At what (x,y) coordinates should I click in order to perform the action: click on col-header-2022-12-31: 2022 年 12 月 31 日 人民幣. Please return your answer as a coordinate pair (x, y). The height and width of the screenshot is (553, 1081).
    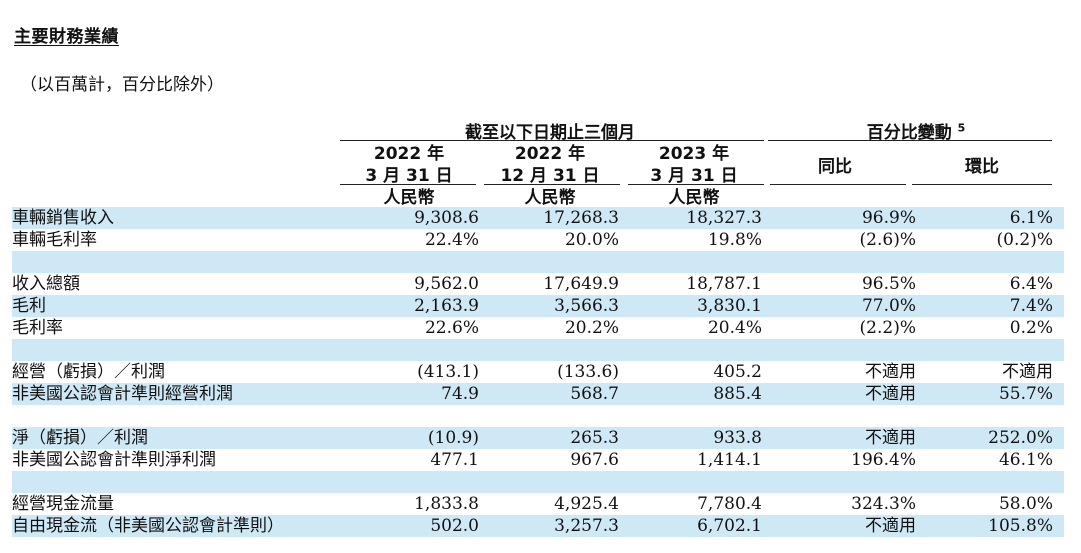
    Looking at the image, I should click on (550, 176).